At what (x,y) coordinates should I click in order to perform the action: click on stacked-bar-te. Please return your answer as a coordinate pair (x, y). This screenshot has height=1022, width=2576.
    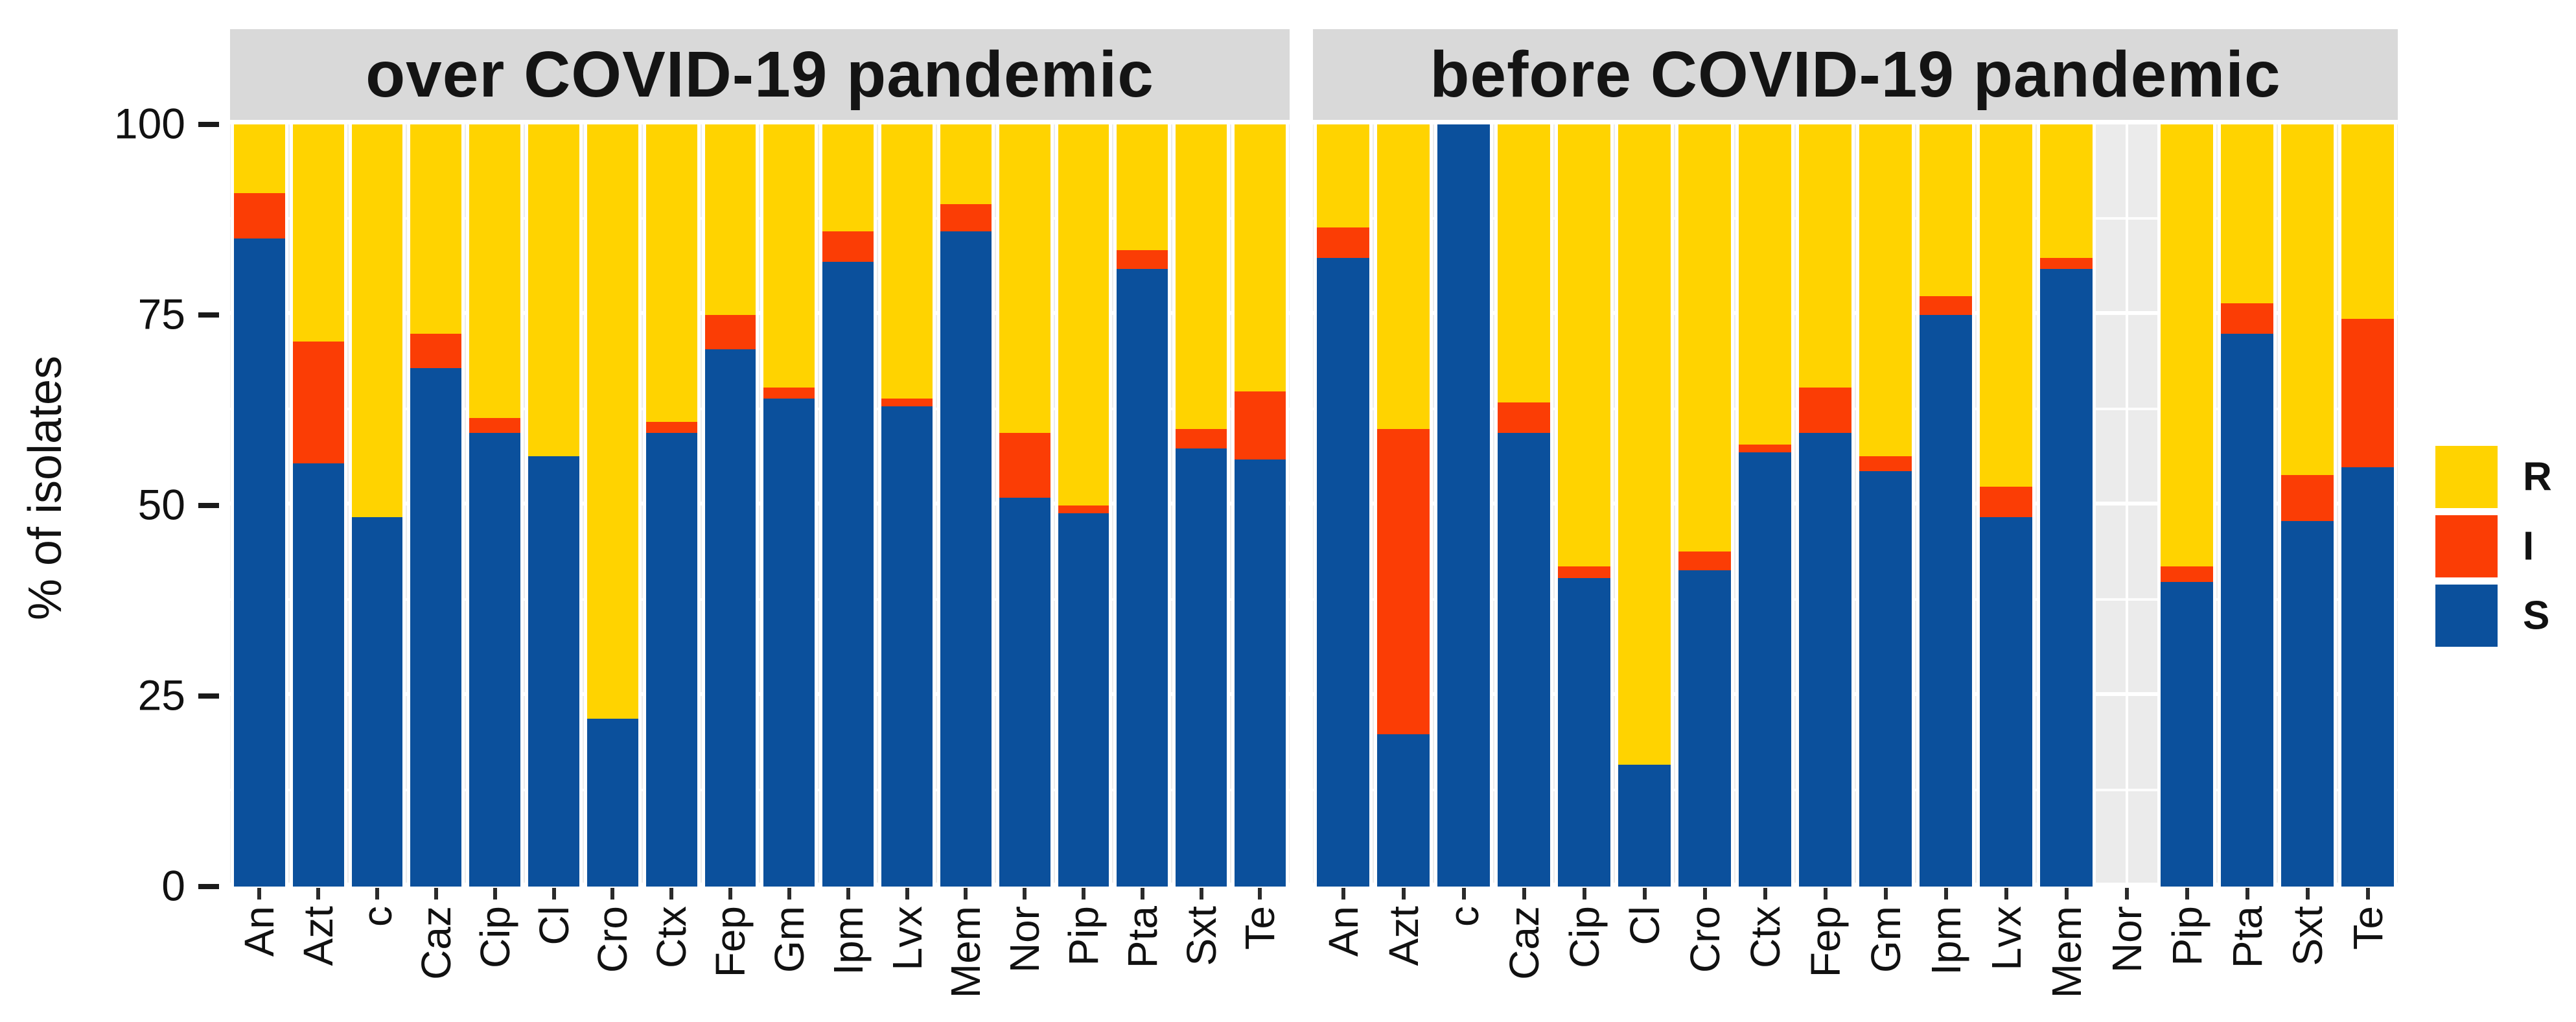
    Looking at the image, I should click on (1260, 506).